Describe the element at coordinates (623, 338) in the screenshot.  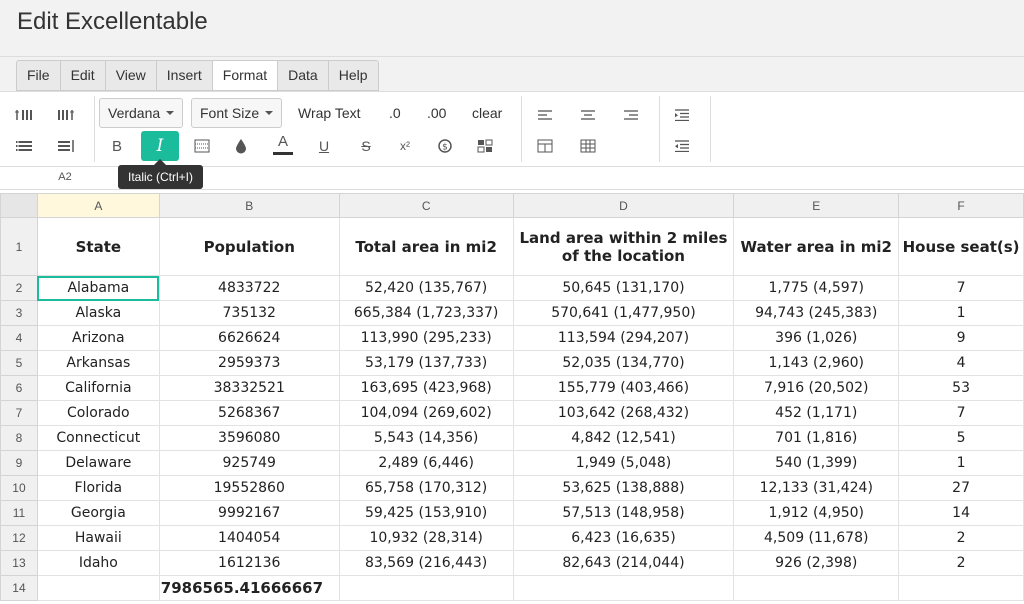
I see `table-cell: 113,594 (294,207)` at that location.